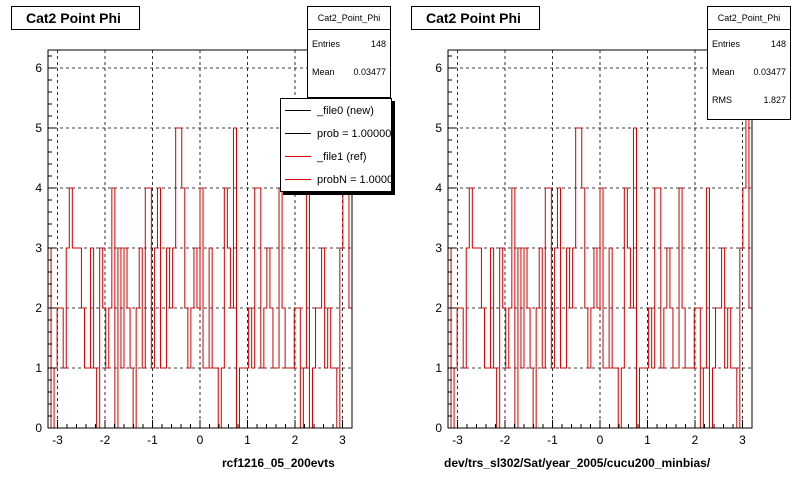 This screenshot has height=480, width=800. Describe the element at coordinates (749, 44) in the screenshot. I see `panel-2-stats-row: Entries 148` at that location.